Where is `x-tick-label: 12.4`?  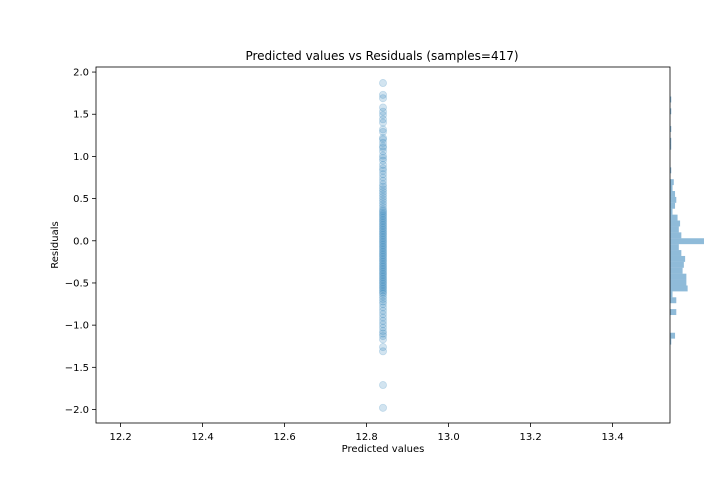
x-tick-label: 12.4 is located at coordinates (202, 437).